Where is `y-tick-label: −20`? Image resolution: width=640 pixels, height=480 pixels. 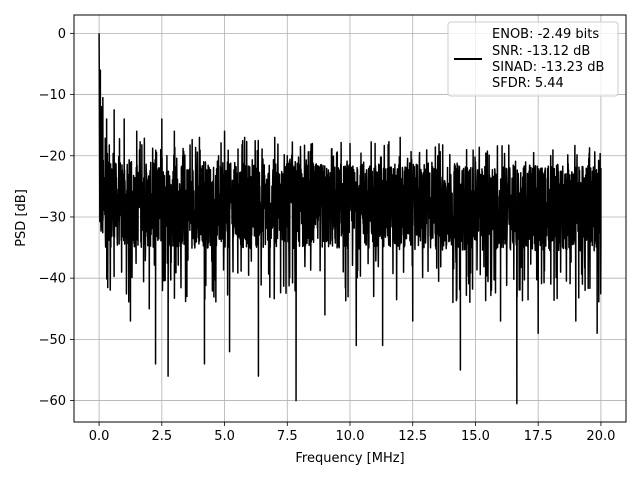
y-tick-label: −20 is located at coordinates (52, 156).